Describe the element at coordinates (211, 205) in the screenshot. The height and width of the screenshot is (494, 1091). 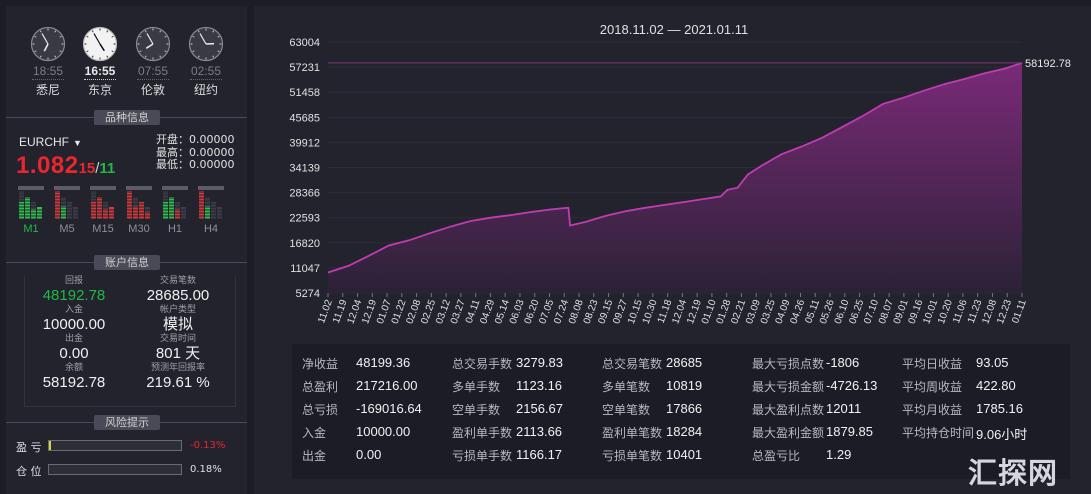
I see `timeframe-signal-h4` at that location.